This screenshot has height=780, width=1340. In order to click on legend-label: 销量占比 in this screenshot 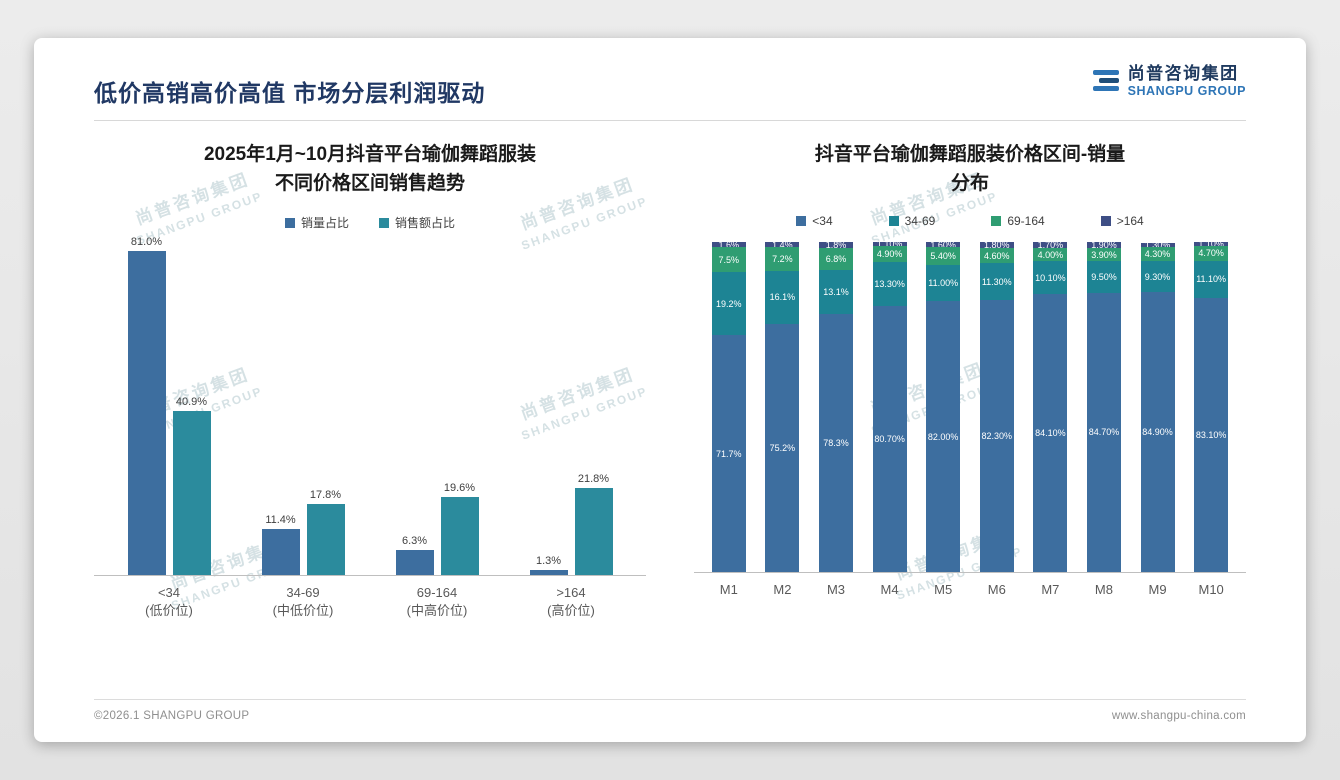, I will do `click(324, 223)`.